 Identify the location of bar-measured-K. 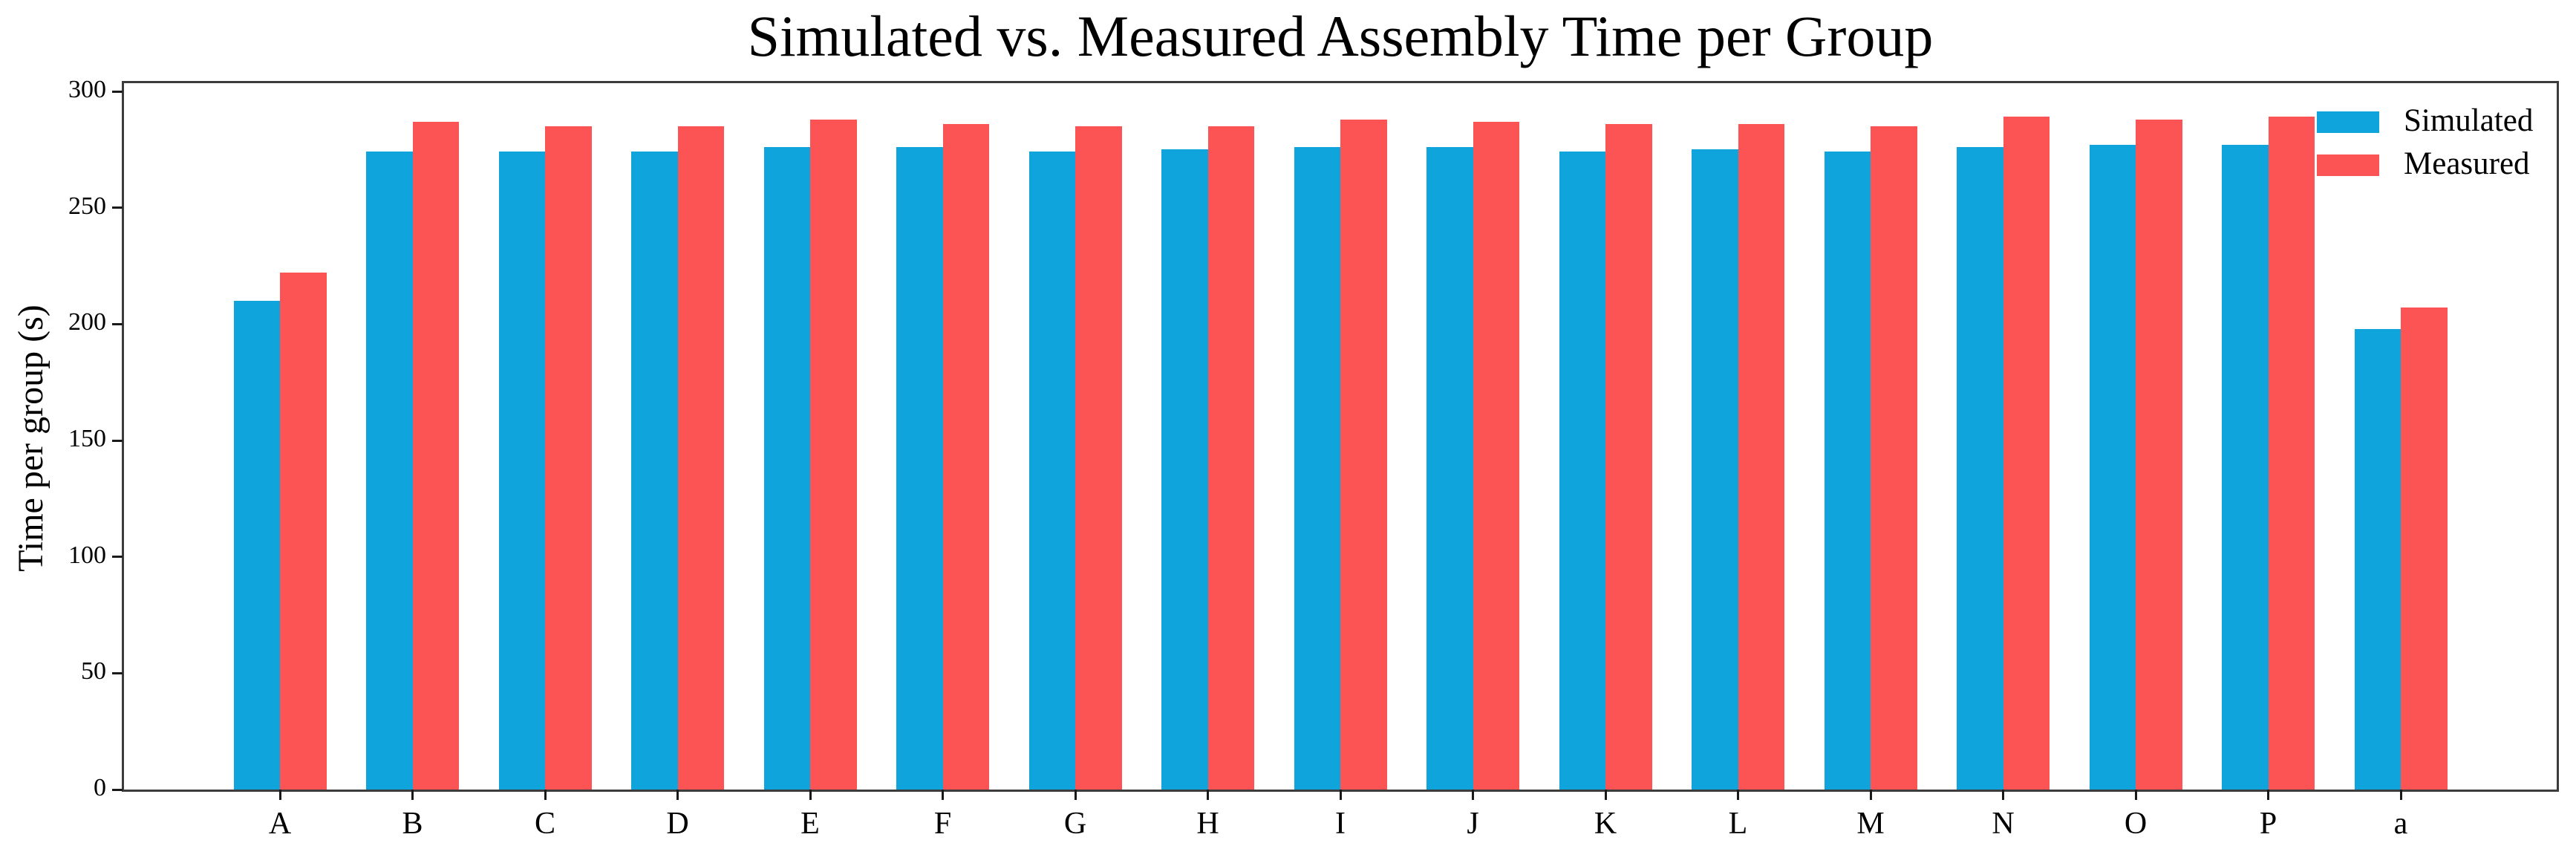
(1628, 456).